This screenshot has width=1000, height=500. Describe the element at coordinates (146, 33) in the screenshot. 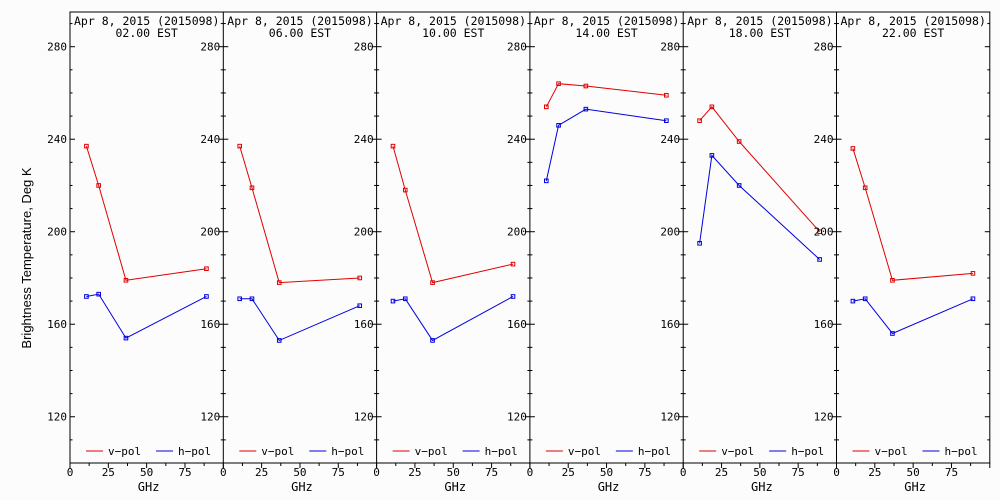

I see `panel-subtitle: 02.00 EST` at that location.